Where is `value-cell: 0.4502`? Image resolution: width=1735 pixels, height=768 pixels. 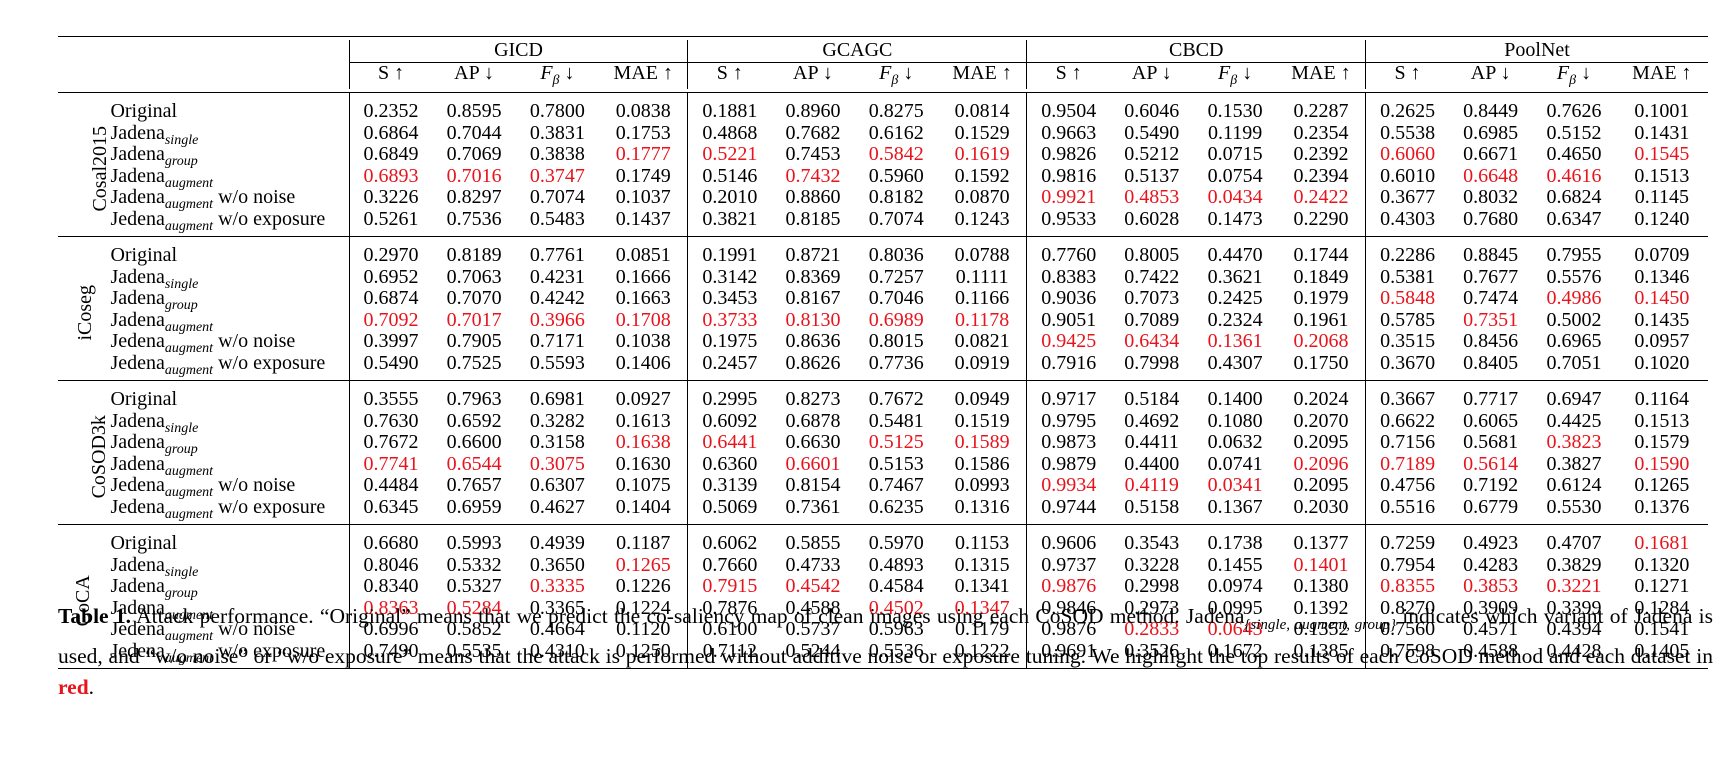
value-cell: 0.4502 is located at coordinates (896, 607).